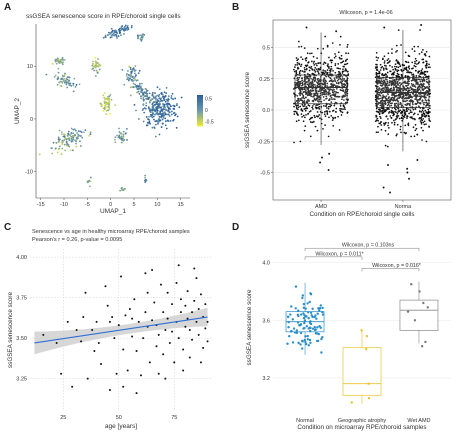 This screenshot has height=437, width=457. Describe the element at coordinates (266, 264) in the screenshot. I see `y-tick-label: 4.0` at that location.